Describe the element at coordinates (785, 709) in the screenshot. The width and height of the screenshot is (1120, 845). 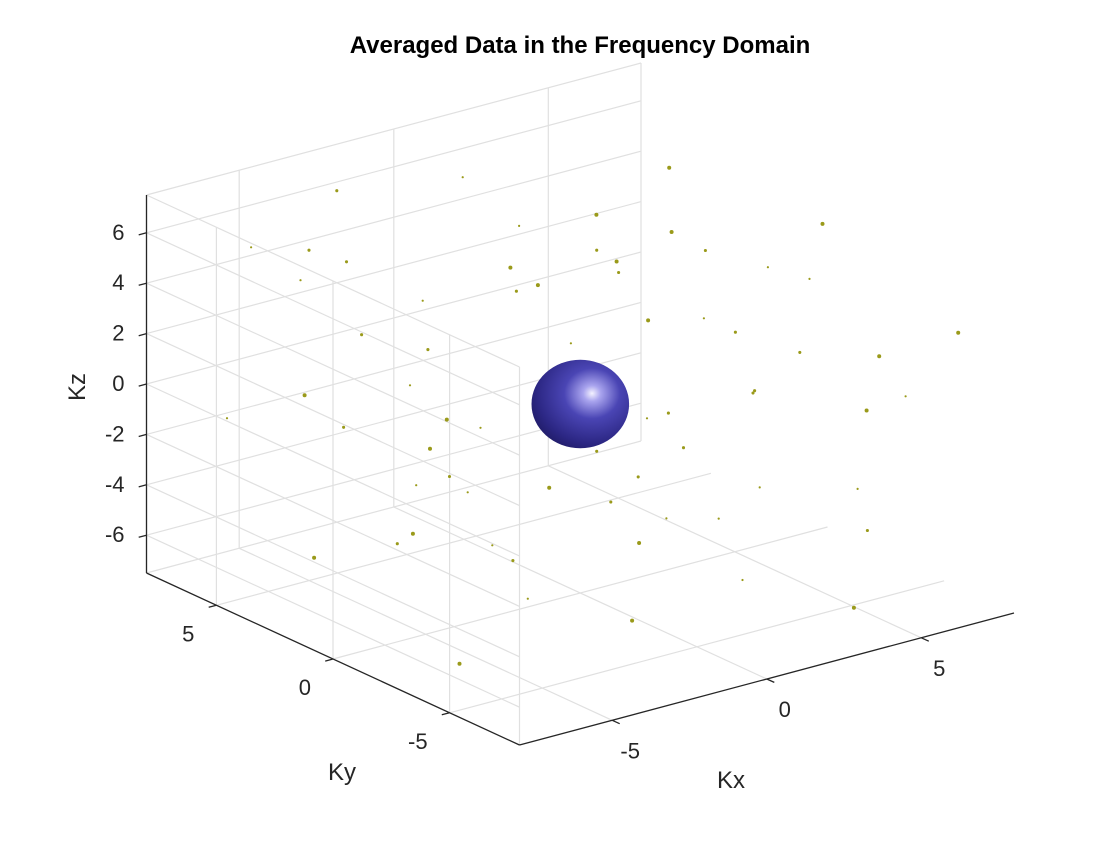
I see `x-tick-label: 0` at that location.